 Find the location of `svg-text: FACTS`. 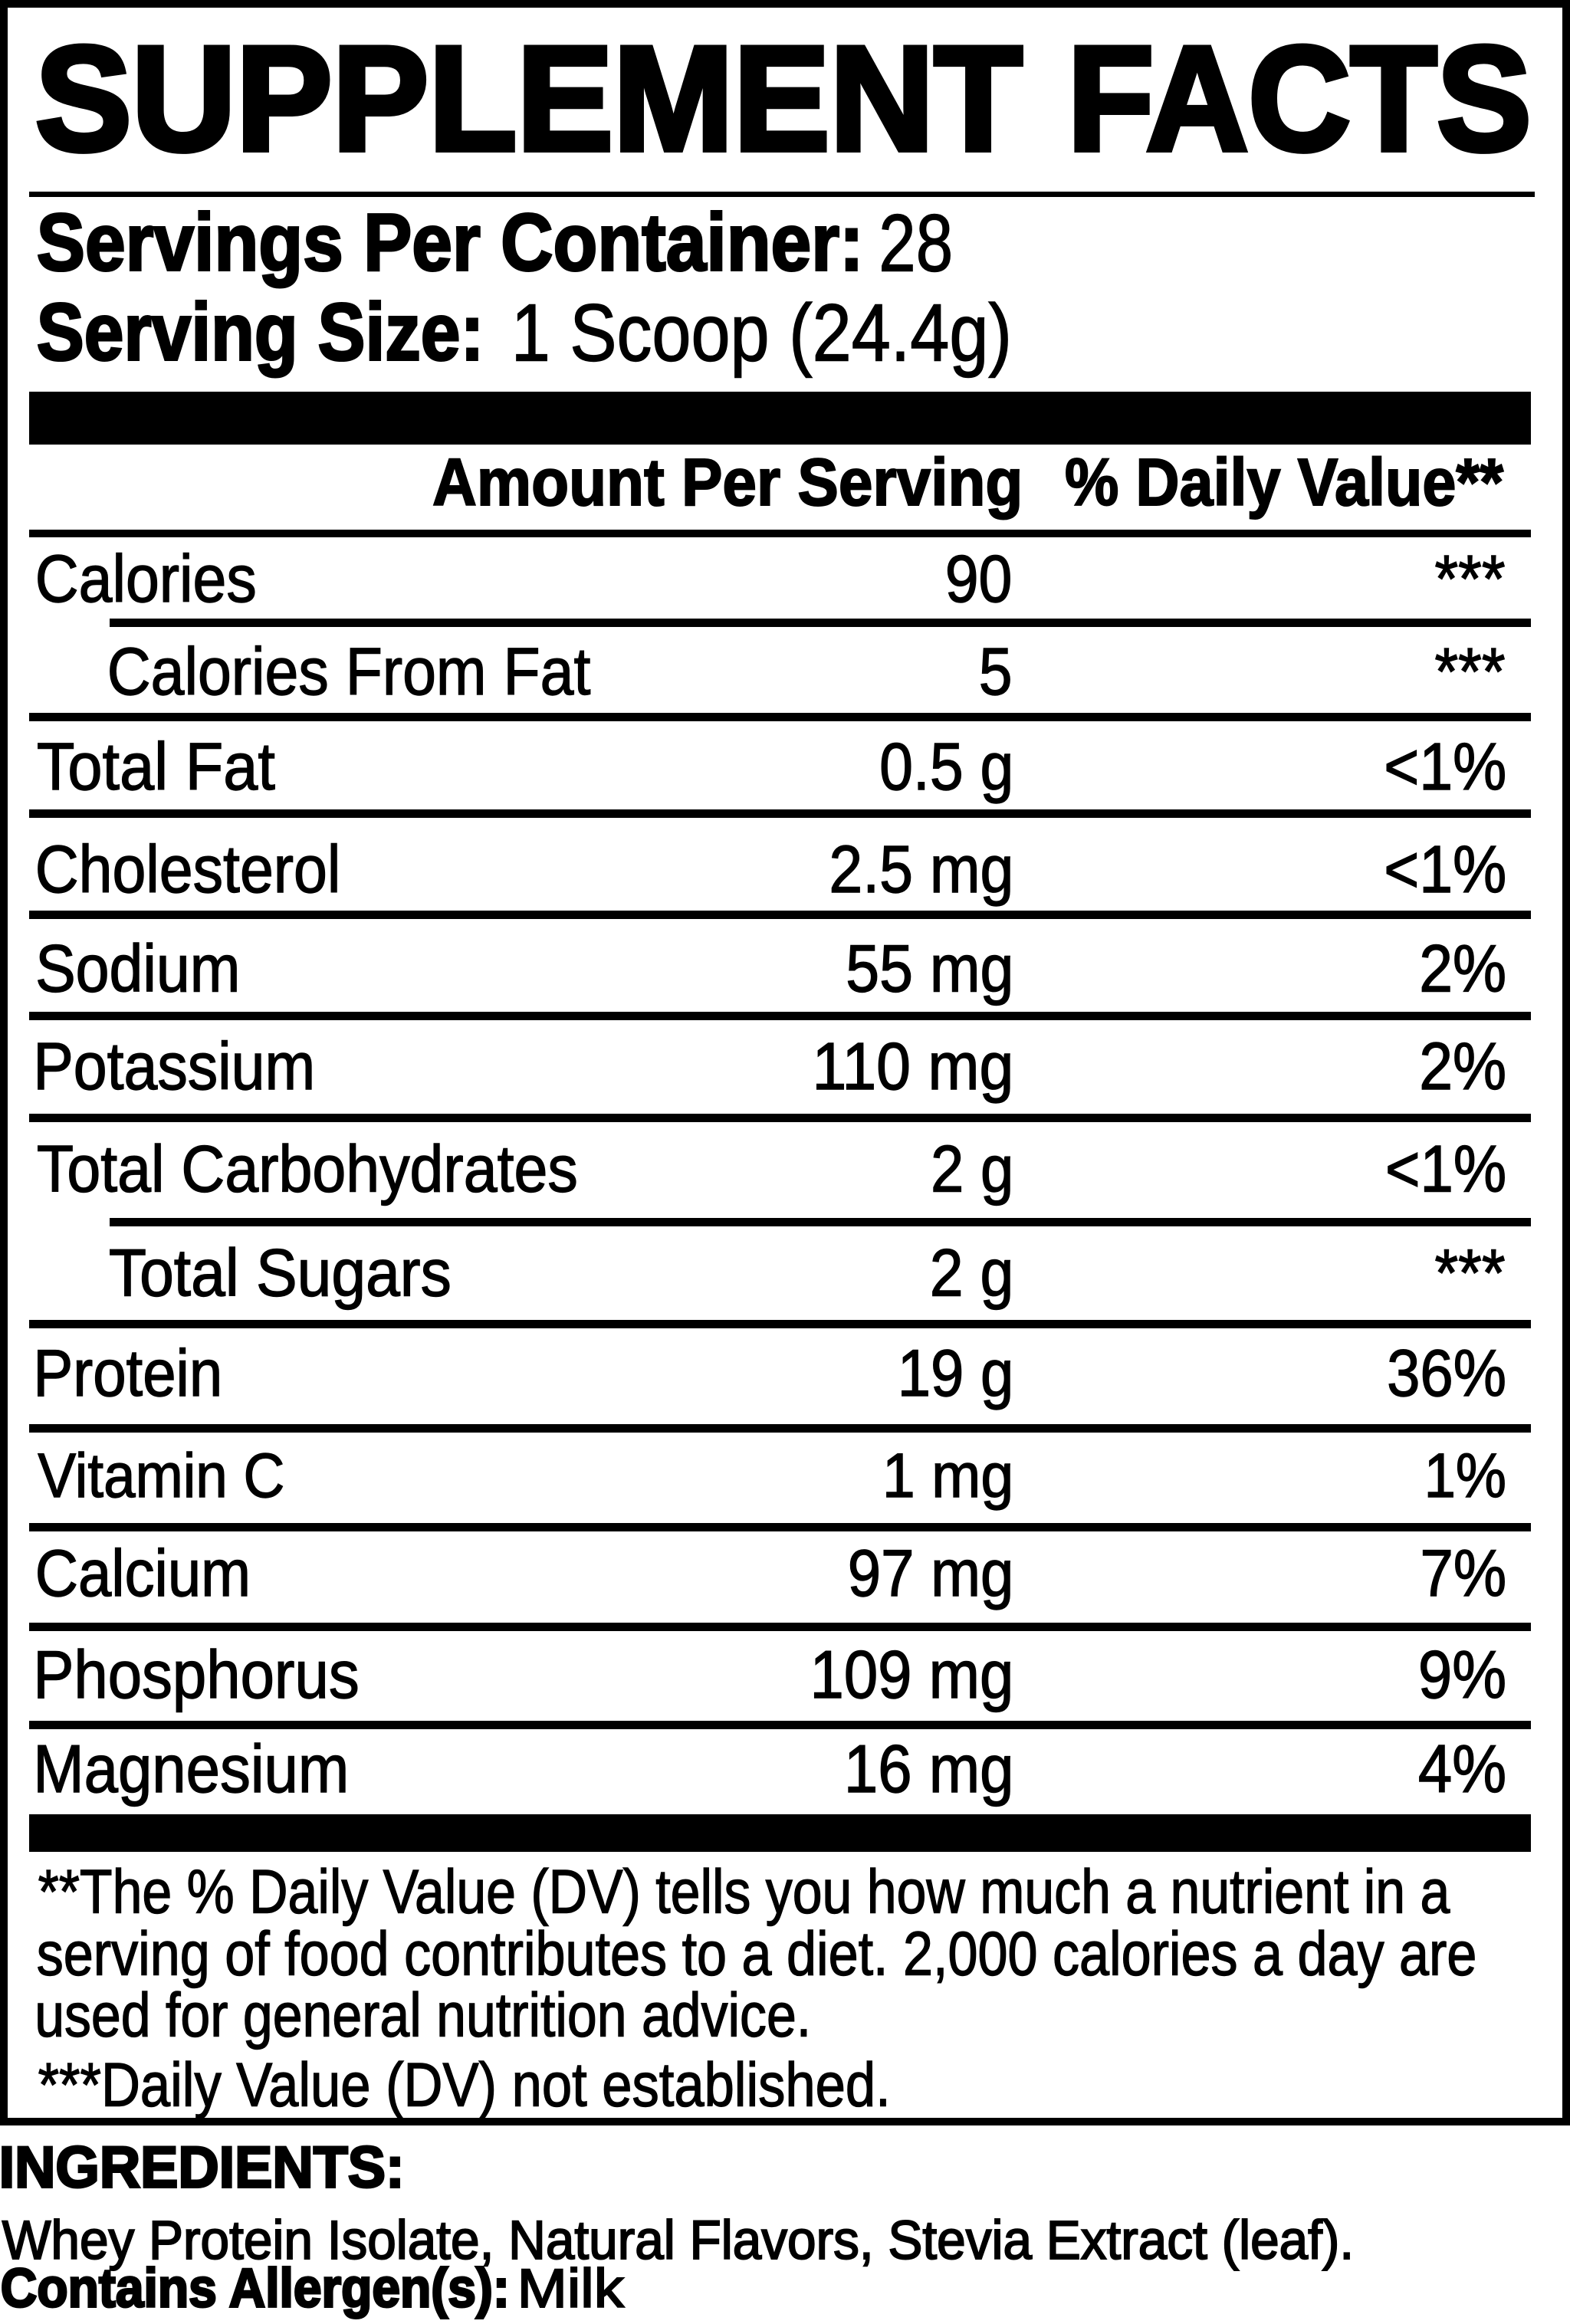

svg-text: FACTS is located at coordinates (1299, 99).